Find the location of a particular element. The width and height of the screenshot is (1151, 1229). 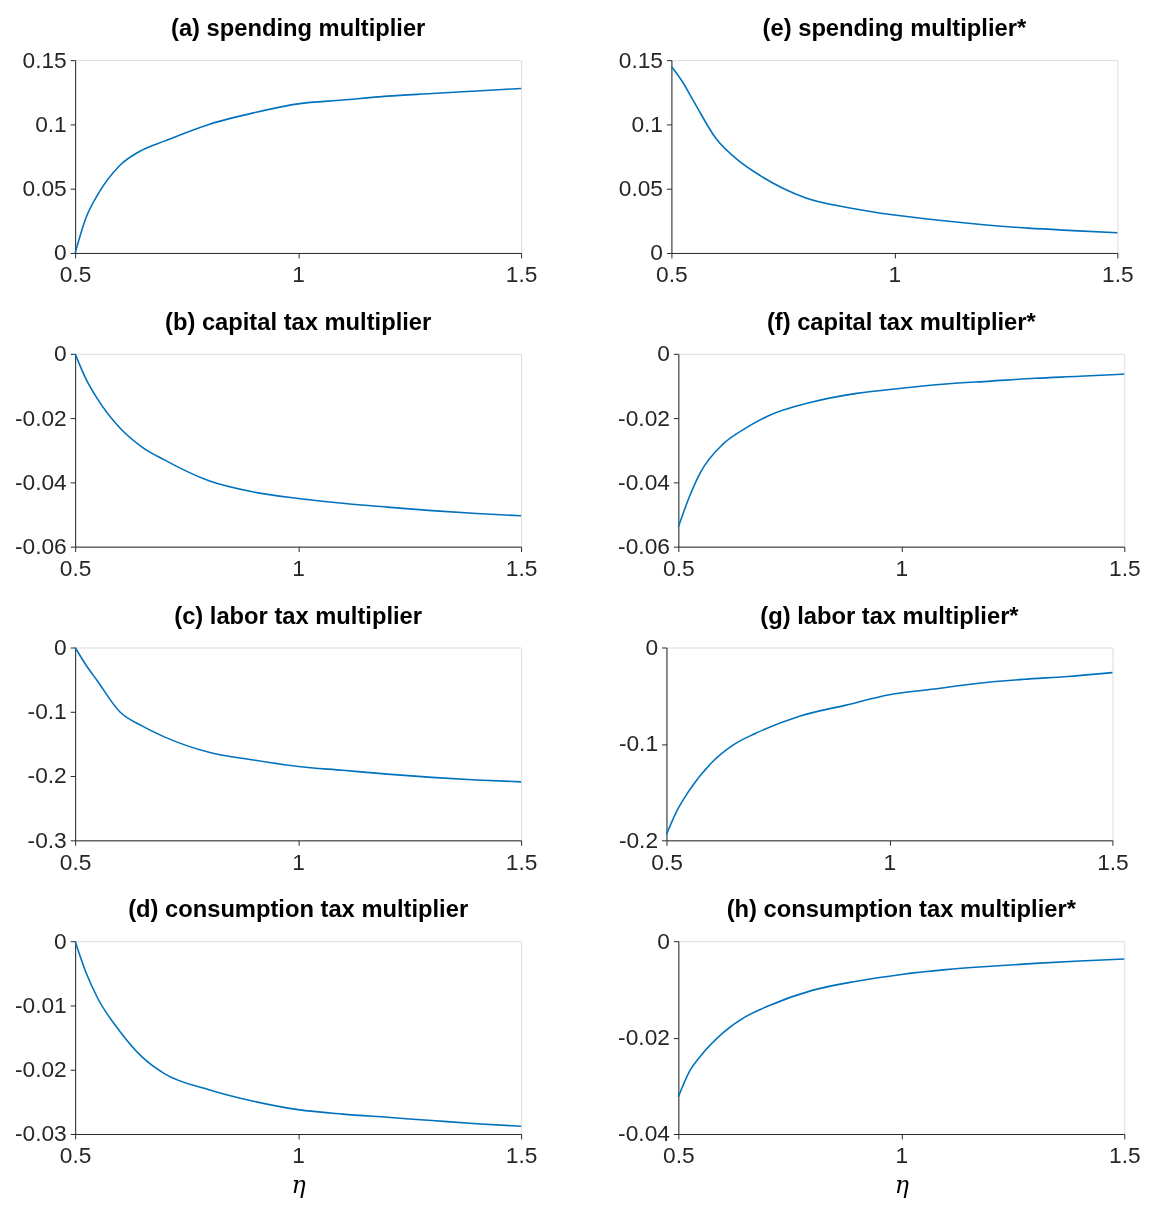

chart-title: (f) capital tax multiplier* is located at coordinates (901, 322).